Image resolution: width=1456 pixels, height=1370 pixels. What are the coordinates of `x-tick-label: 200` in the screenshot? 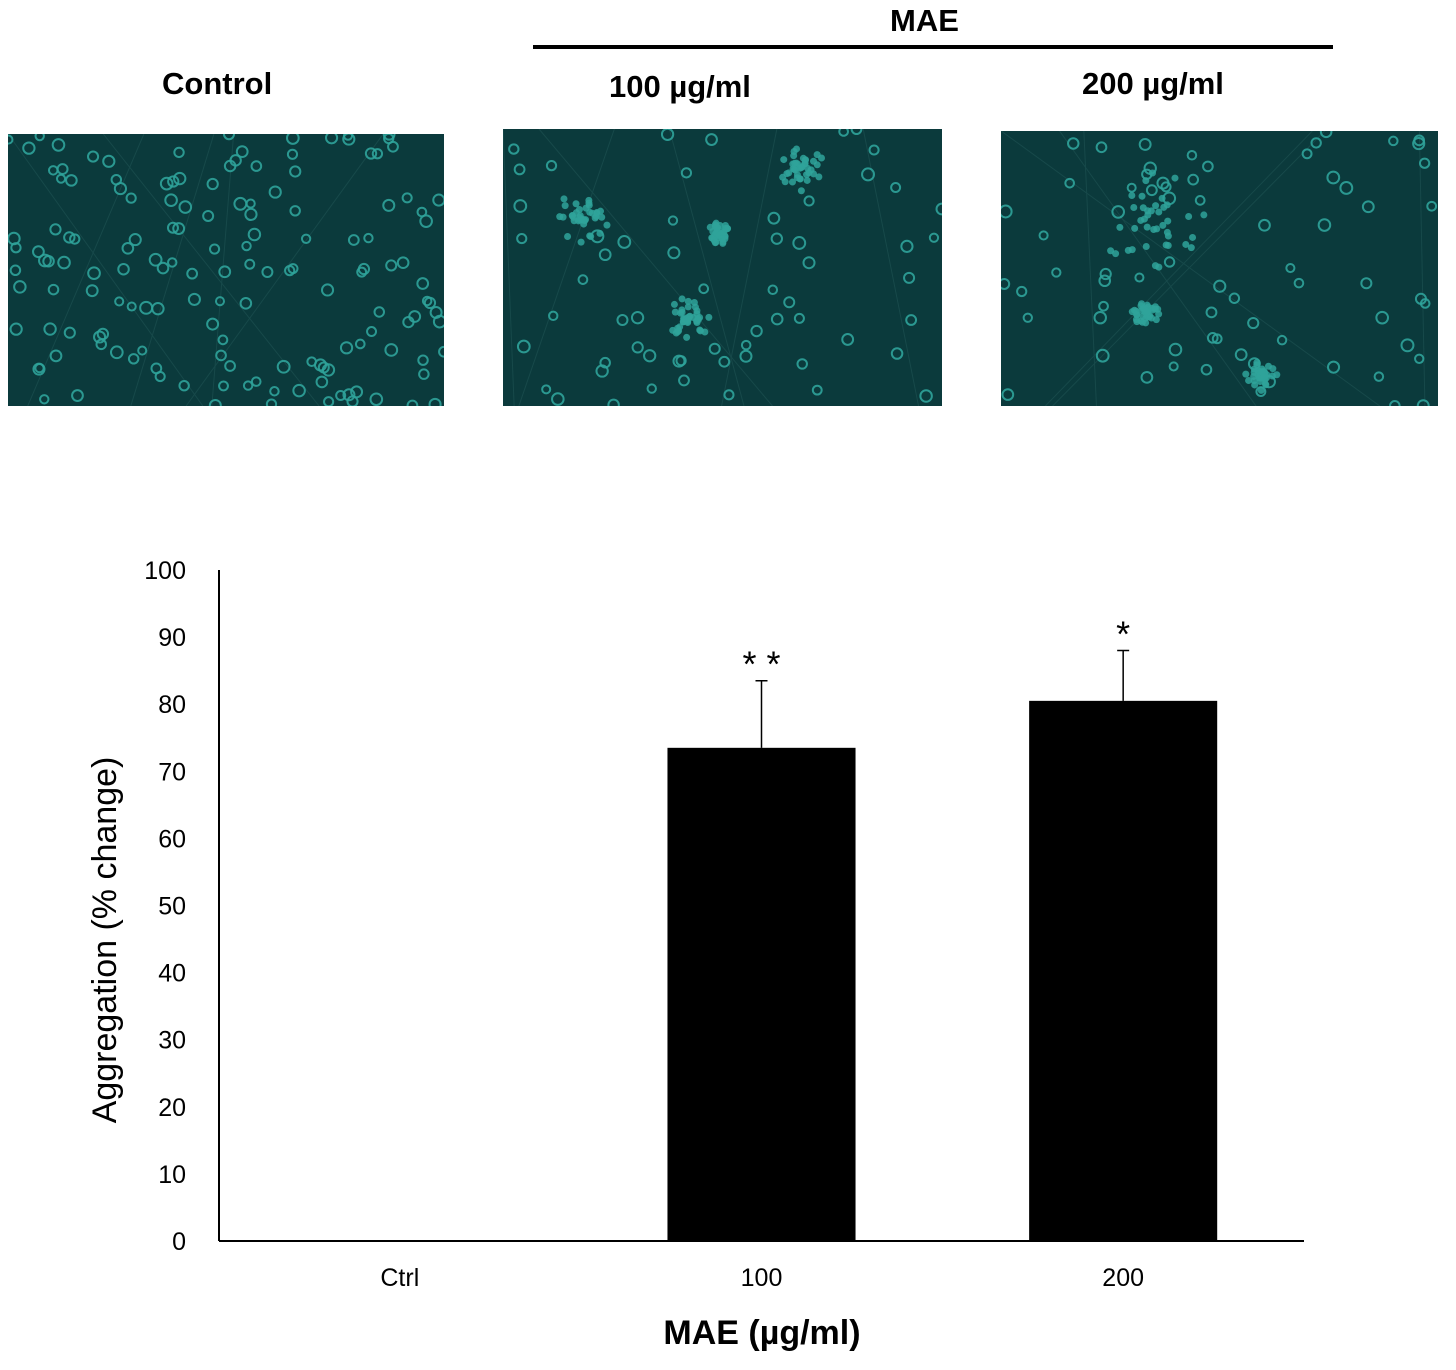 It's located at (1123, 1278).